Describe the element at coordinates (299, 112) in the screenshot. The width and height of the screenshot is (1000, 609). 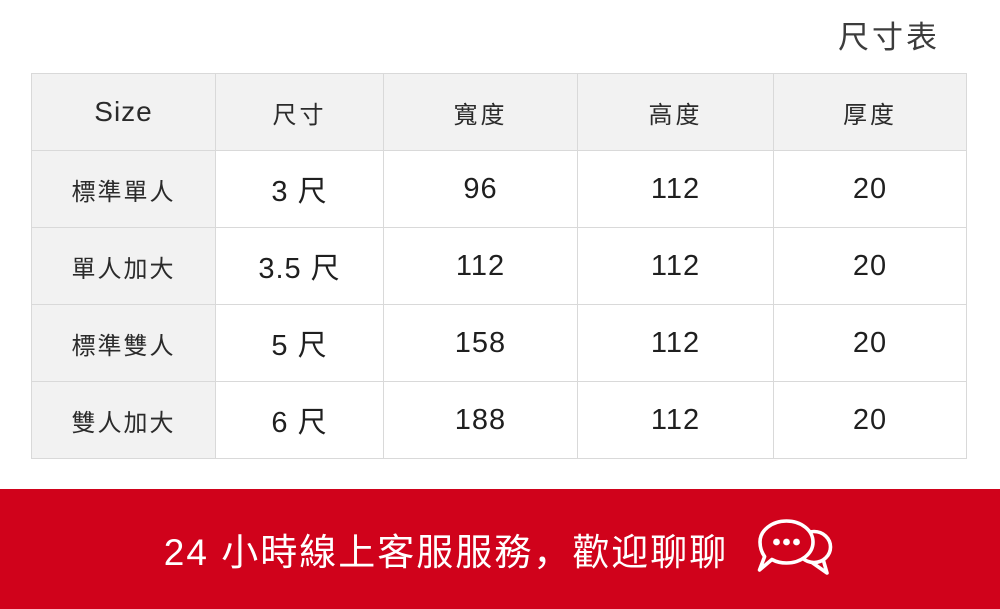
I see `col-header-chi: 尺寸` at that location.